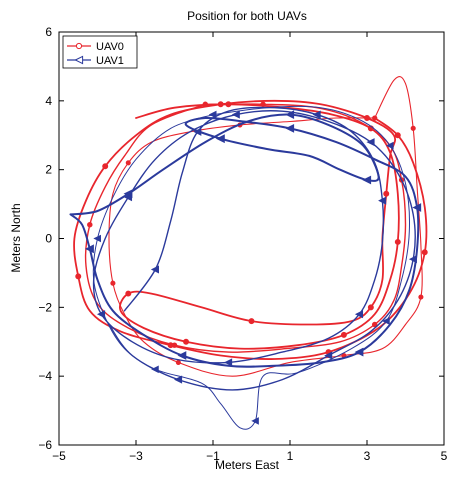 The height and width of the screenshot is (477, 450). I want to click on y-tick-label: −4, so click(45, 376).